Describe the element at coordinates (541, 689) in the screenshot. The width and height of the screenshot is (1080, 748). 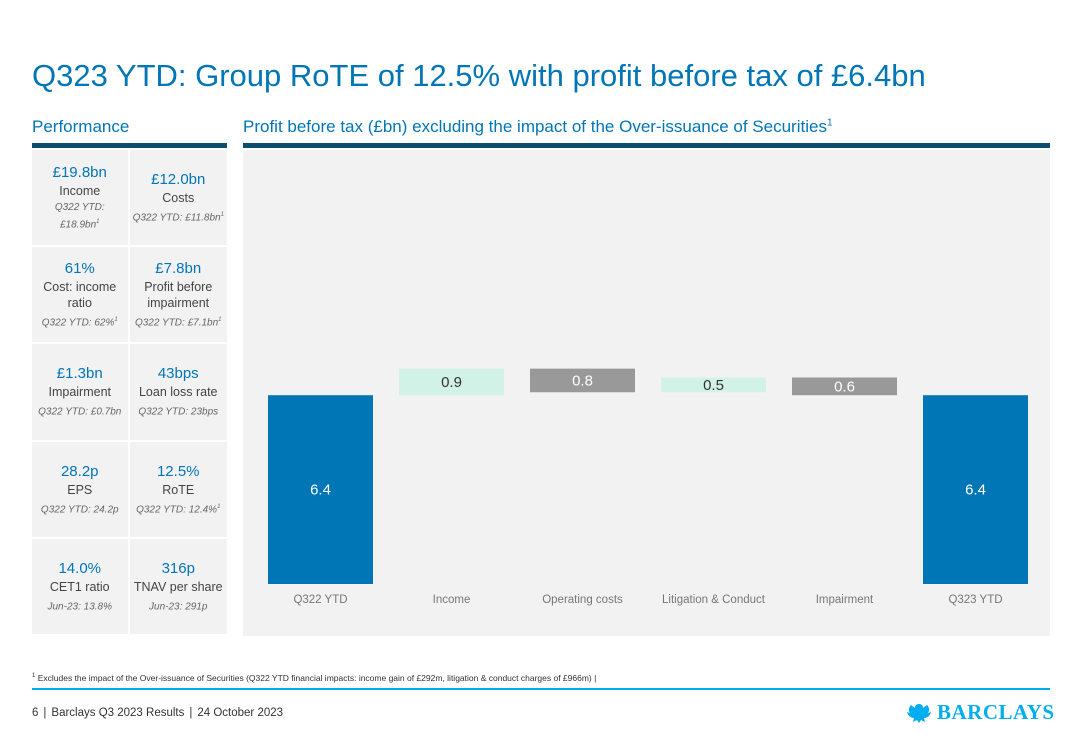
I see `footer-rule` at that location.